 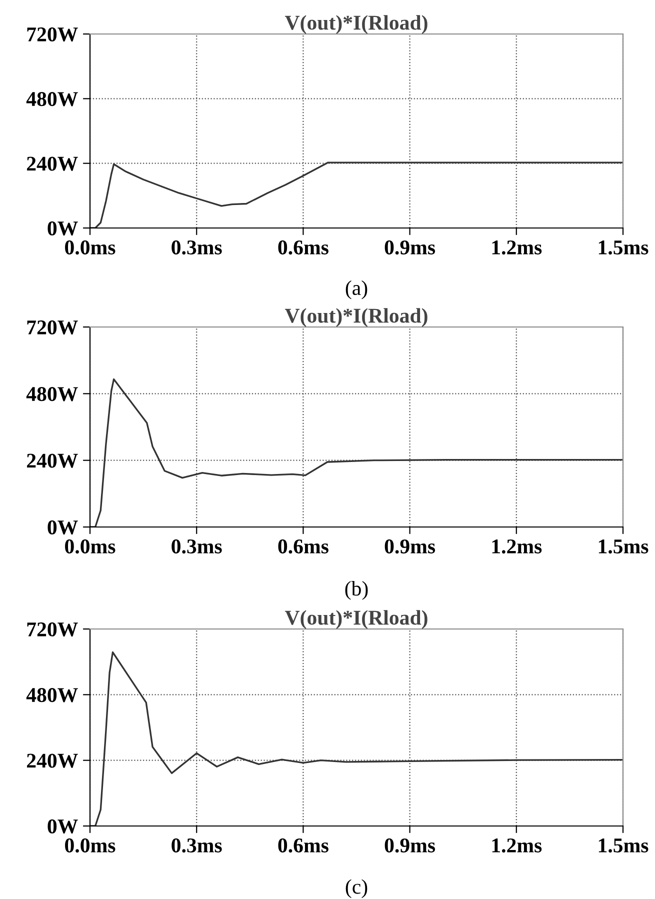 What do you see at coordinates (357, 290) in the screenshot?
I see `text: (a)` at bounding box center [357, 290].